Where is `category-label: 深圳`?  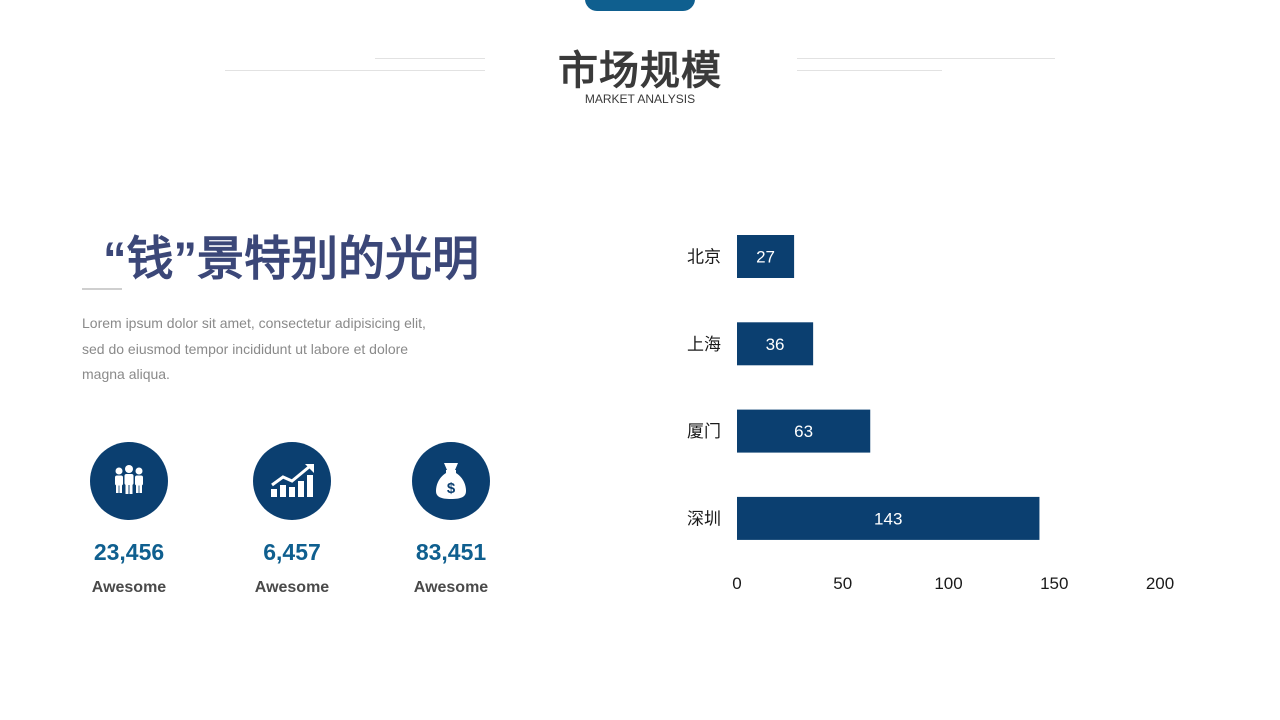 category-label: 深圳 is located at coordinates (704, 519).